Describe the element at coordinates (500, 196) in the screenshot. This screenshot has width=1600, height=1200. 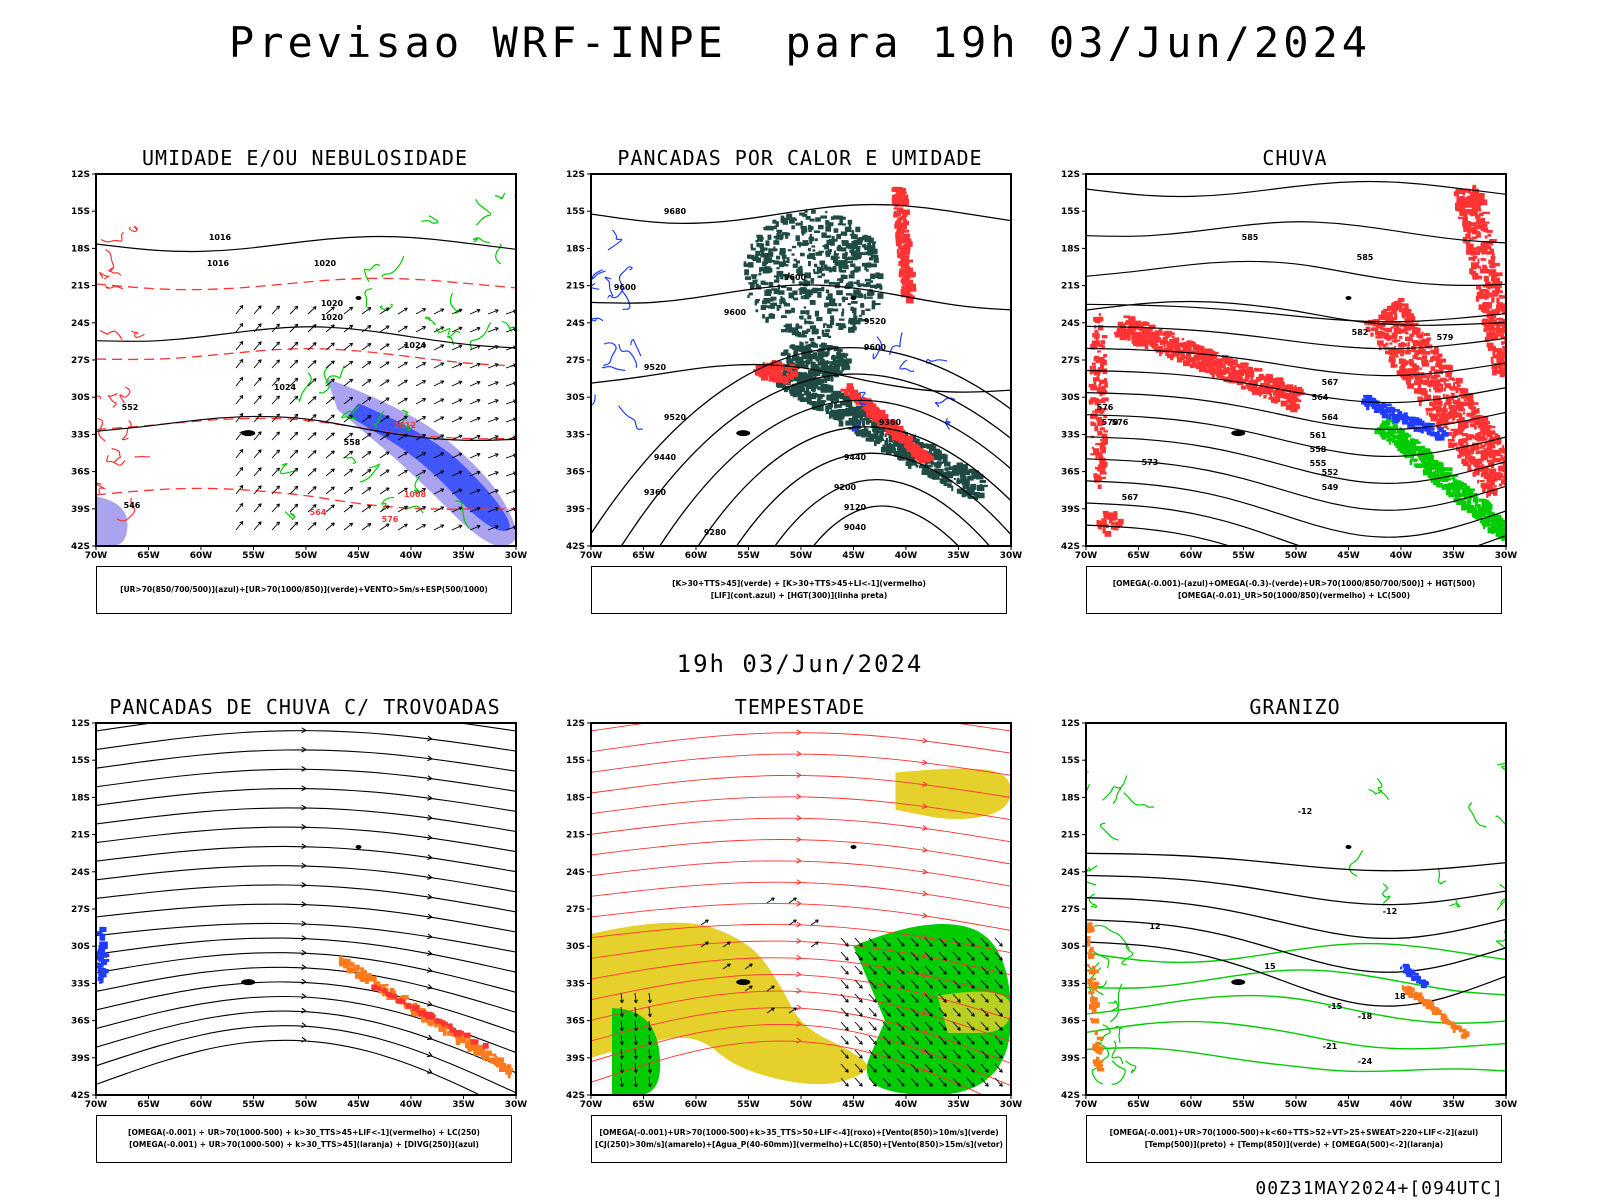
I see `humidity-contour` at that location.